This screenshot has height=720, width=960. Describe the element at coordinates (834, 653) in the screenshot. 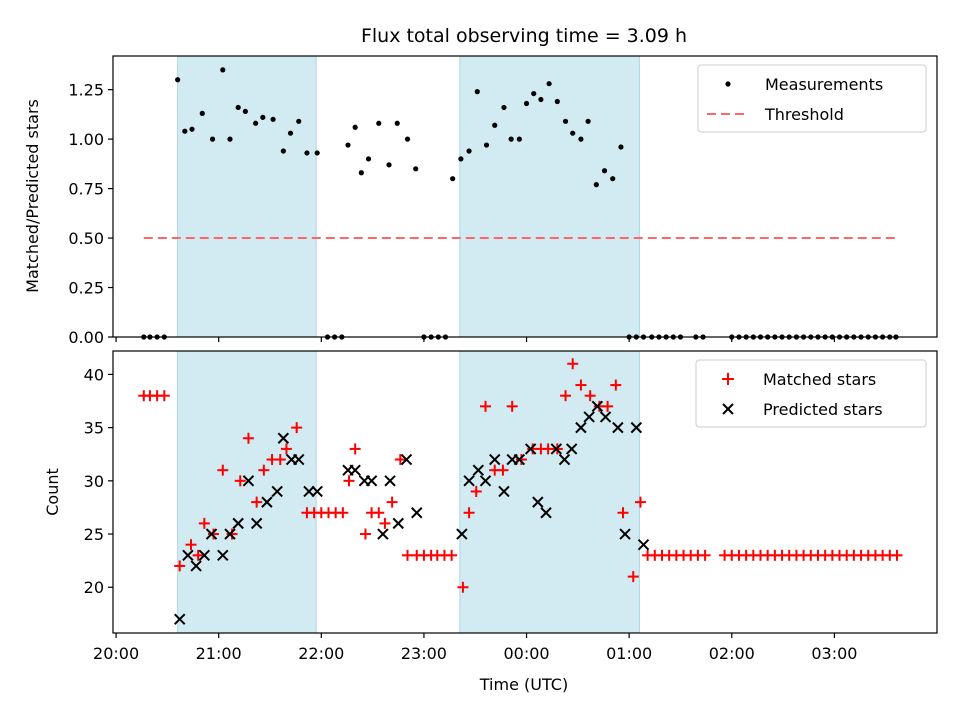

I see `x-tick-label: 03:00` at that location.